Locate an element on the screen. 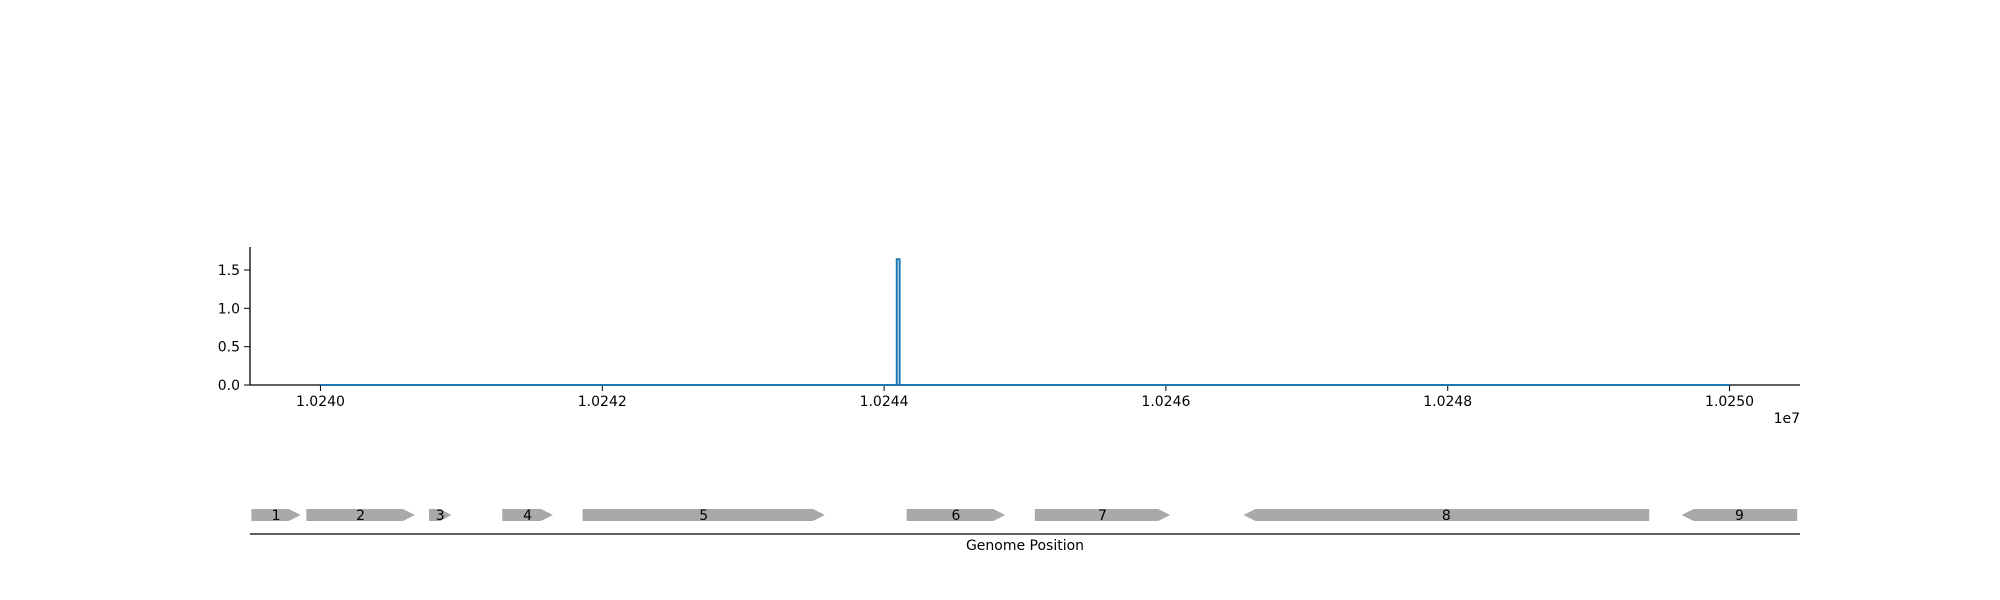 The width and height of the screenshot is (2000, 600). y-tick-label: 1.0 is located at coordinates (229, 309).